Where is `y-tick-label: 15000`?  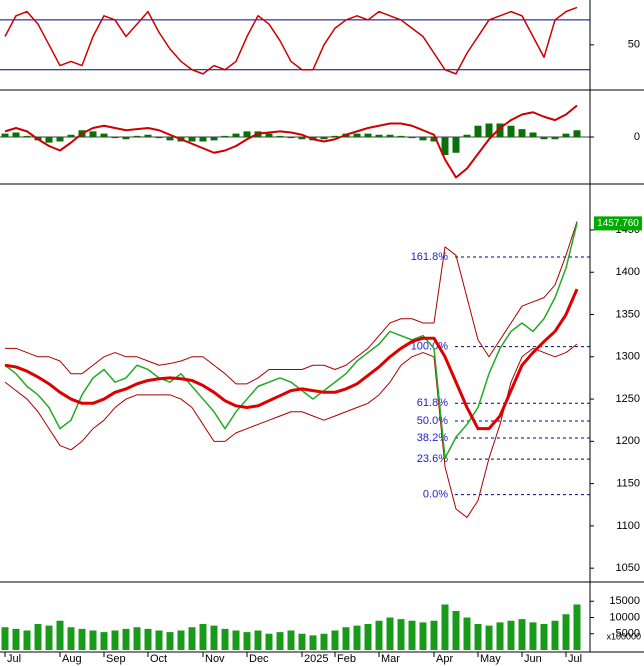
y-tick-label: 15000 is located at coordinates (624, 601).